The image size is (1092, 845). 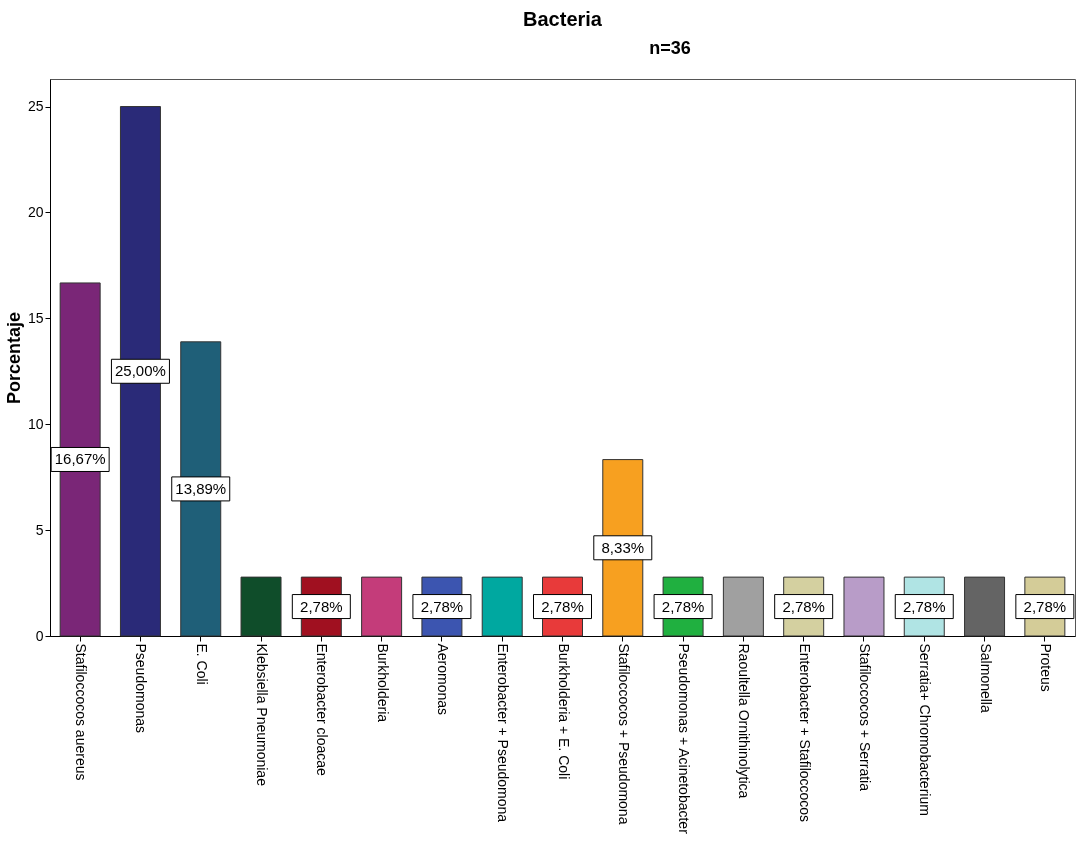 What do you see at coordinates (140, 371) in the screenshot?
I see `data-label: 25,00%` at bounding box center [140, 371].